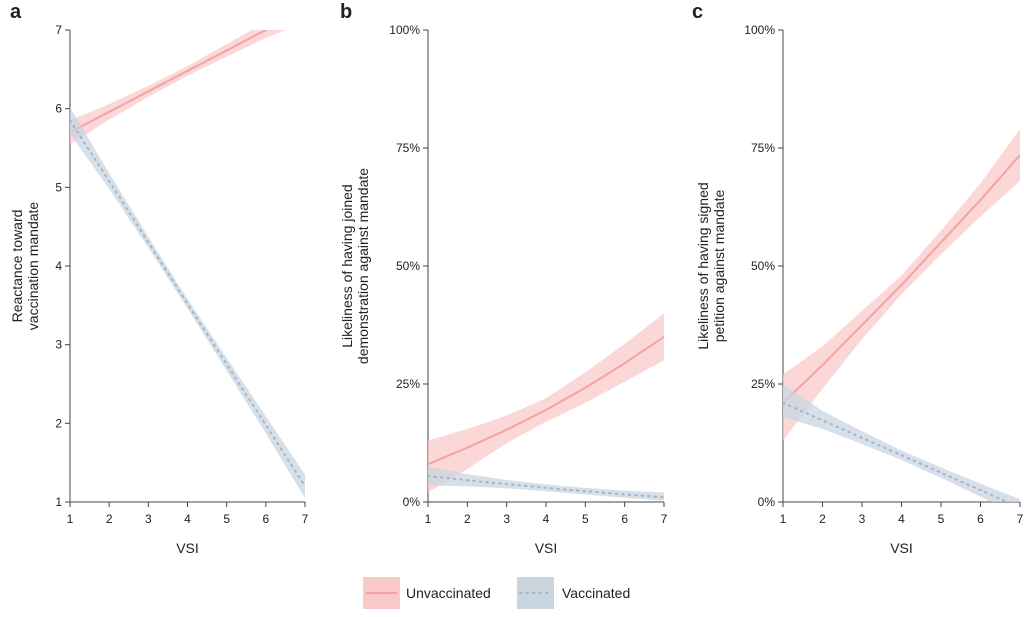 The image size is (1024, 617). What do you see at coordinates (58, 109) in the screenshot?
I see `y-tick-label: 6` at bounding box center [58, 109].